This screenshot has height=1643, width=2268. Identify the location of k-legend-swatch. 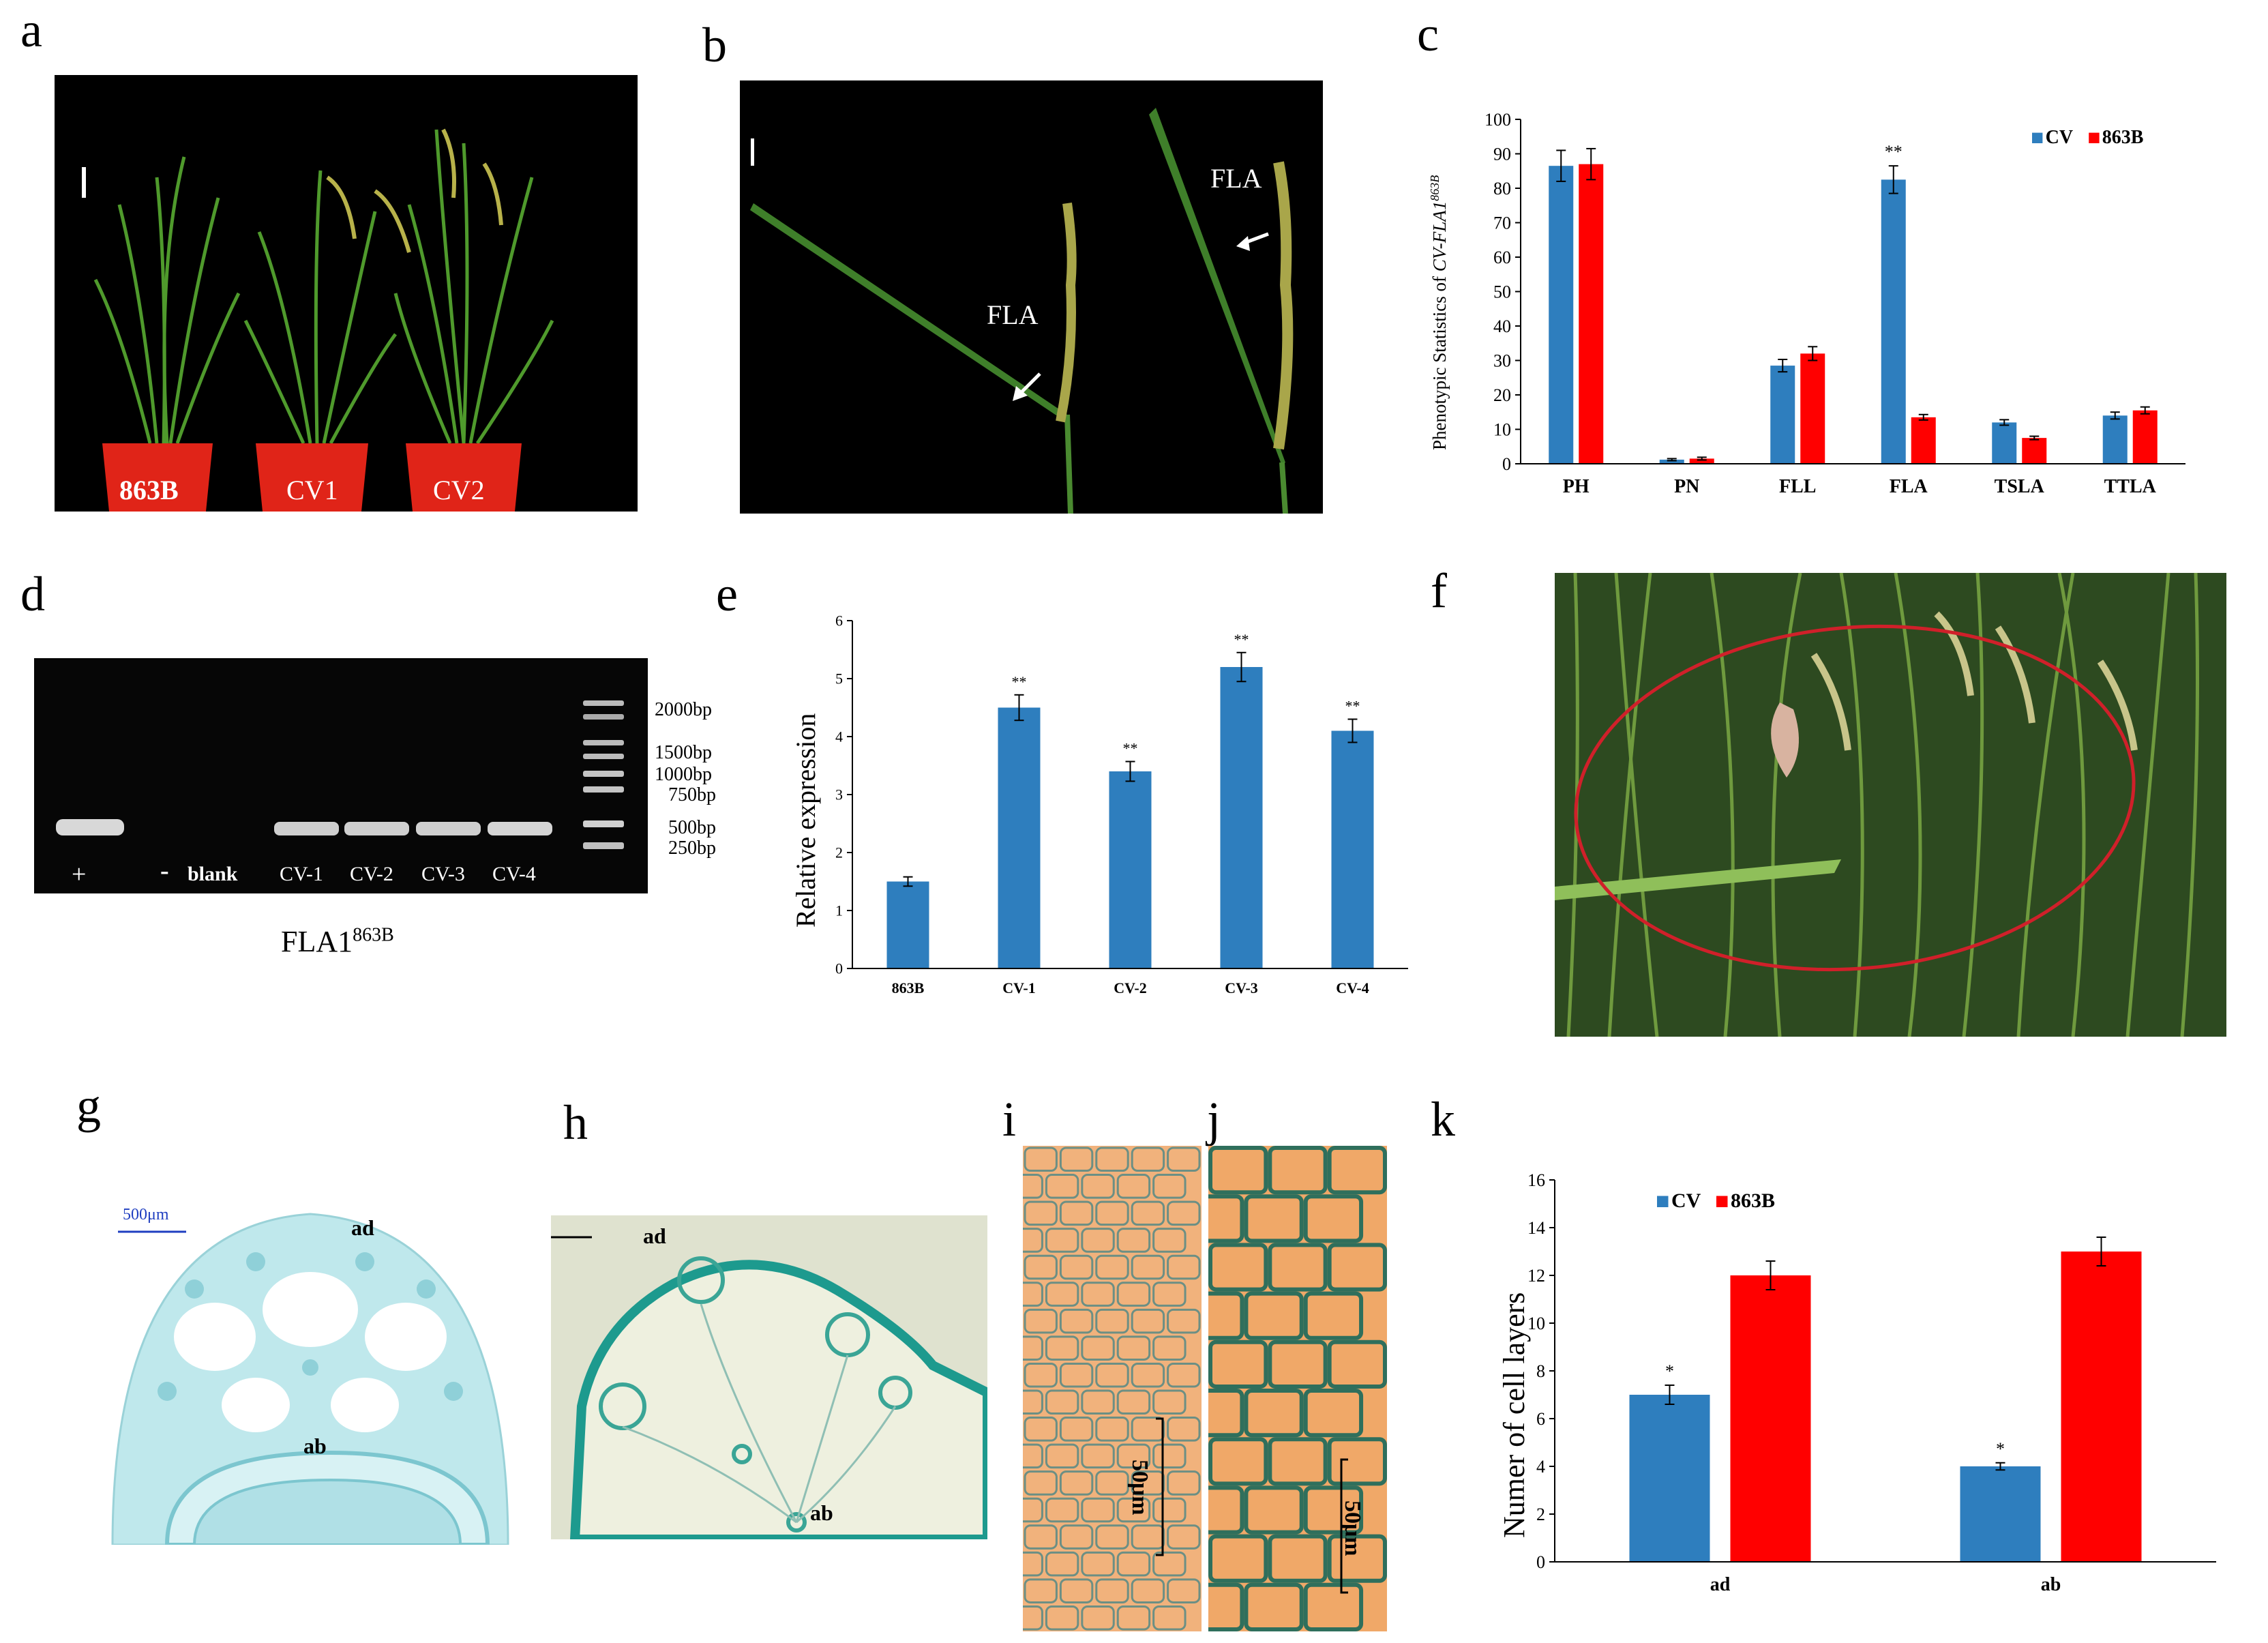
(1722, 1201).